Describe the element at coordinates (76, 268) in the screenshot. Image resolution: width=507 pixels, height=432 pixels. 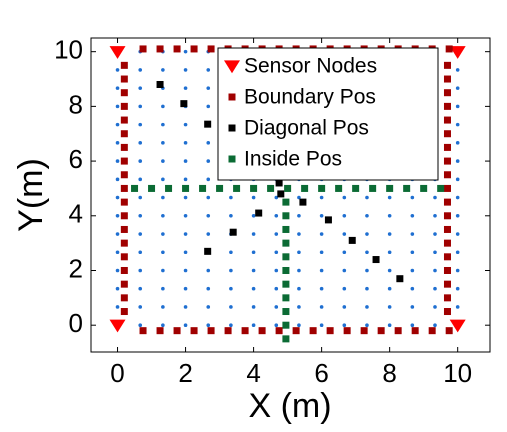
I see `y-tick-label: 2` at that location.